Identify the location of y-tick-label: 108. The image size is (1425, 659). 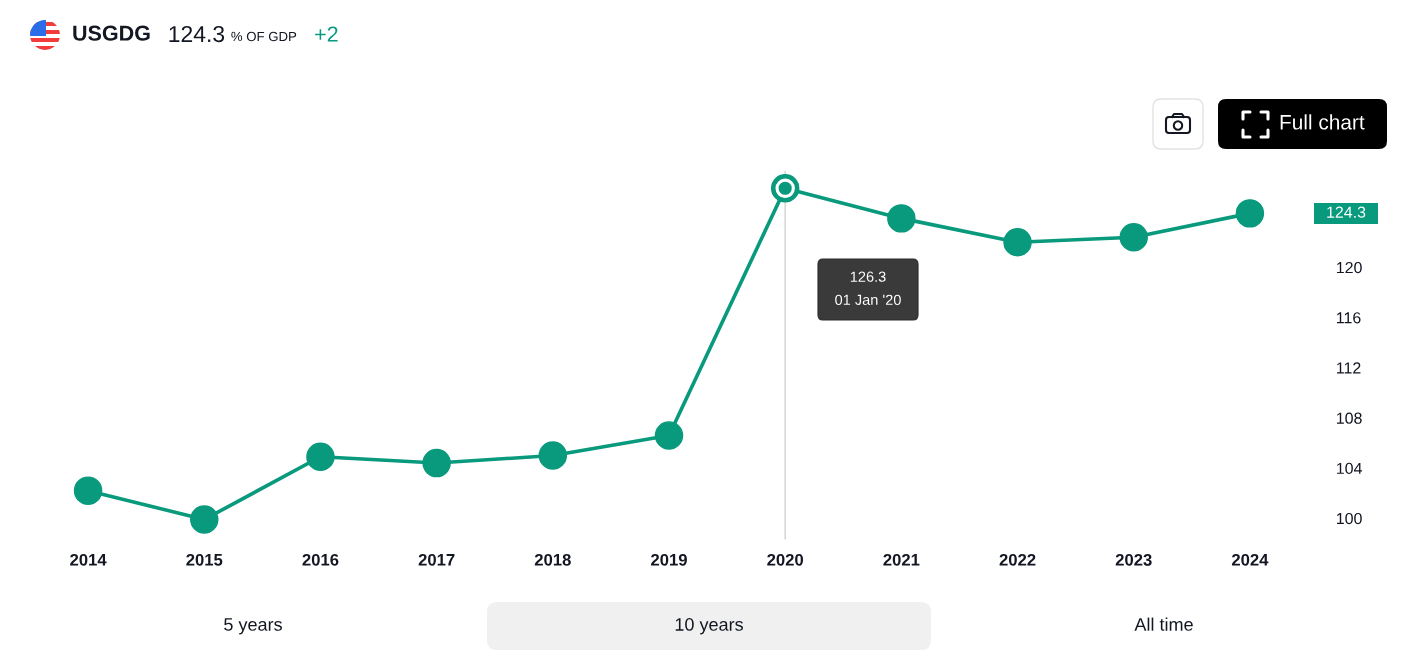
(1349, 418).